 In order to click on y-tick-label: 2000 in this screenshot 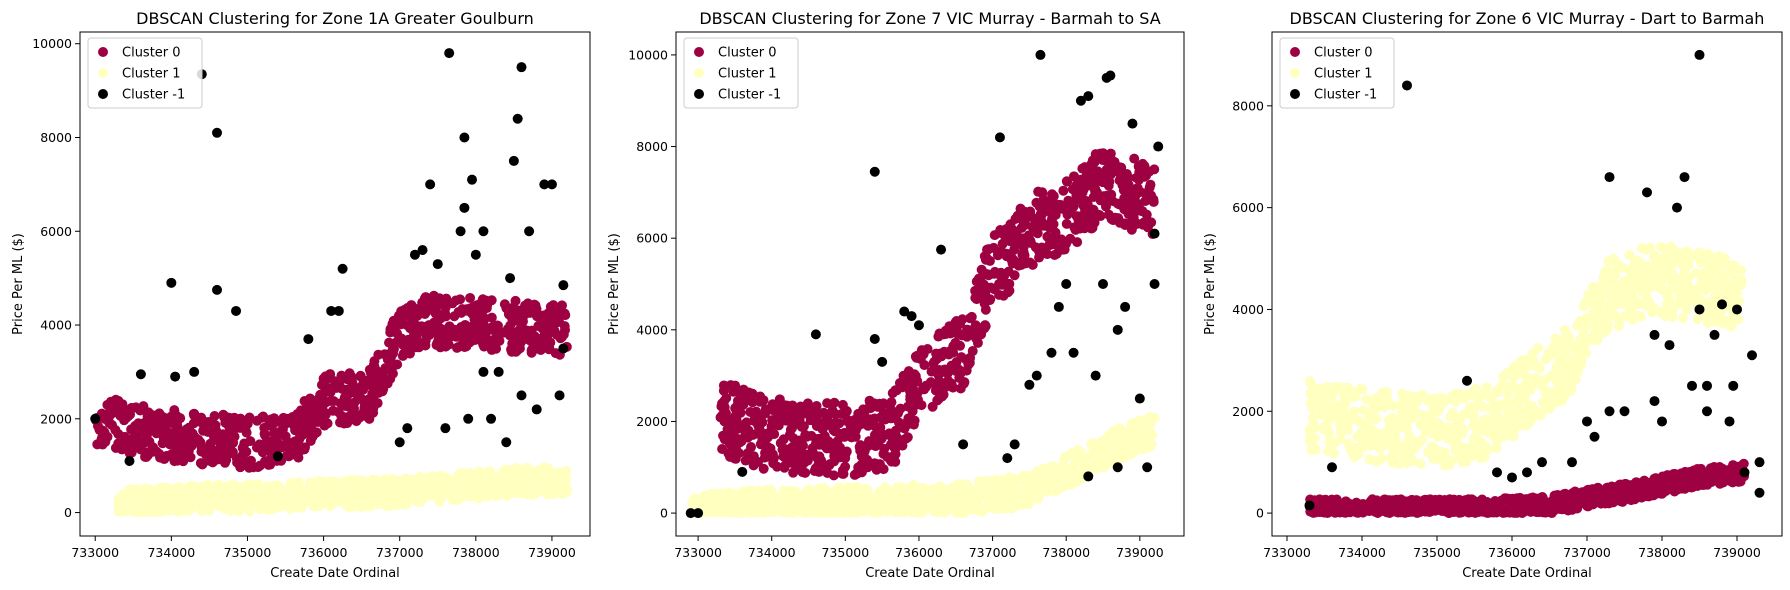, I will do `click(652, 421)`.